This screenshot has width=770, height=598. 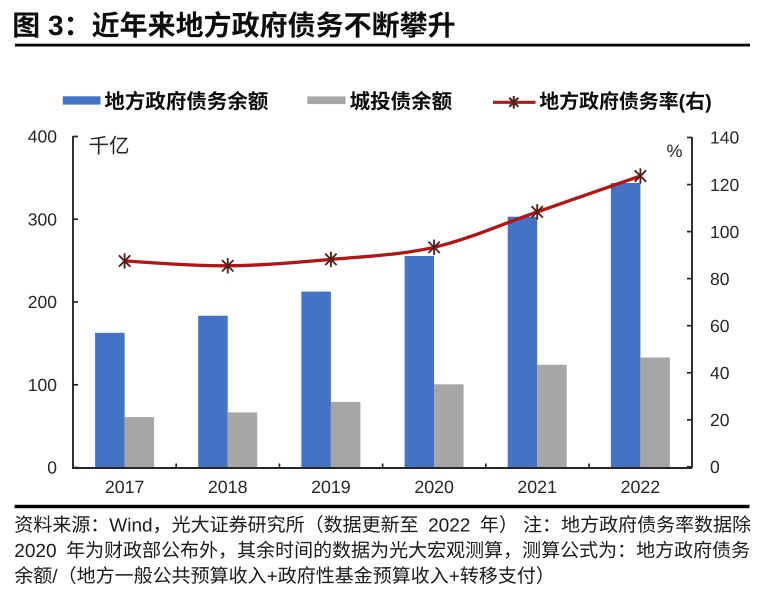 I want to click on svg-text: 2021, so click(x=537, y=487).